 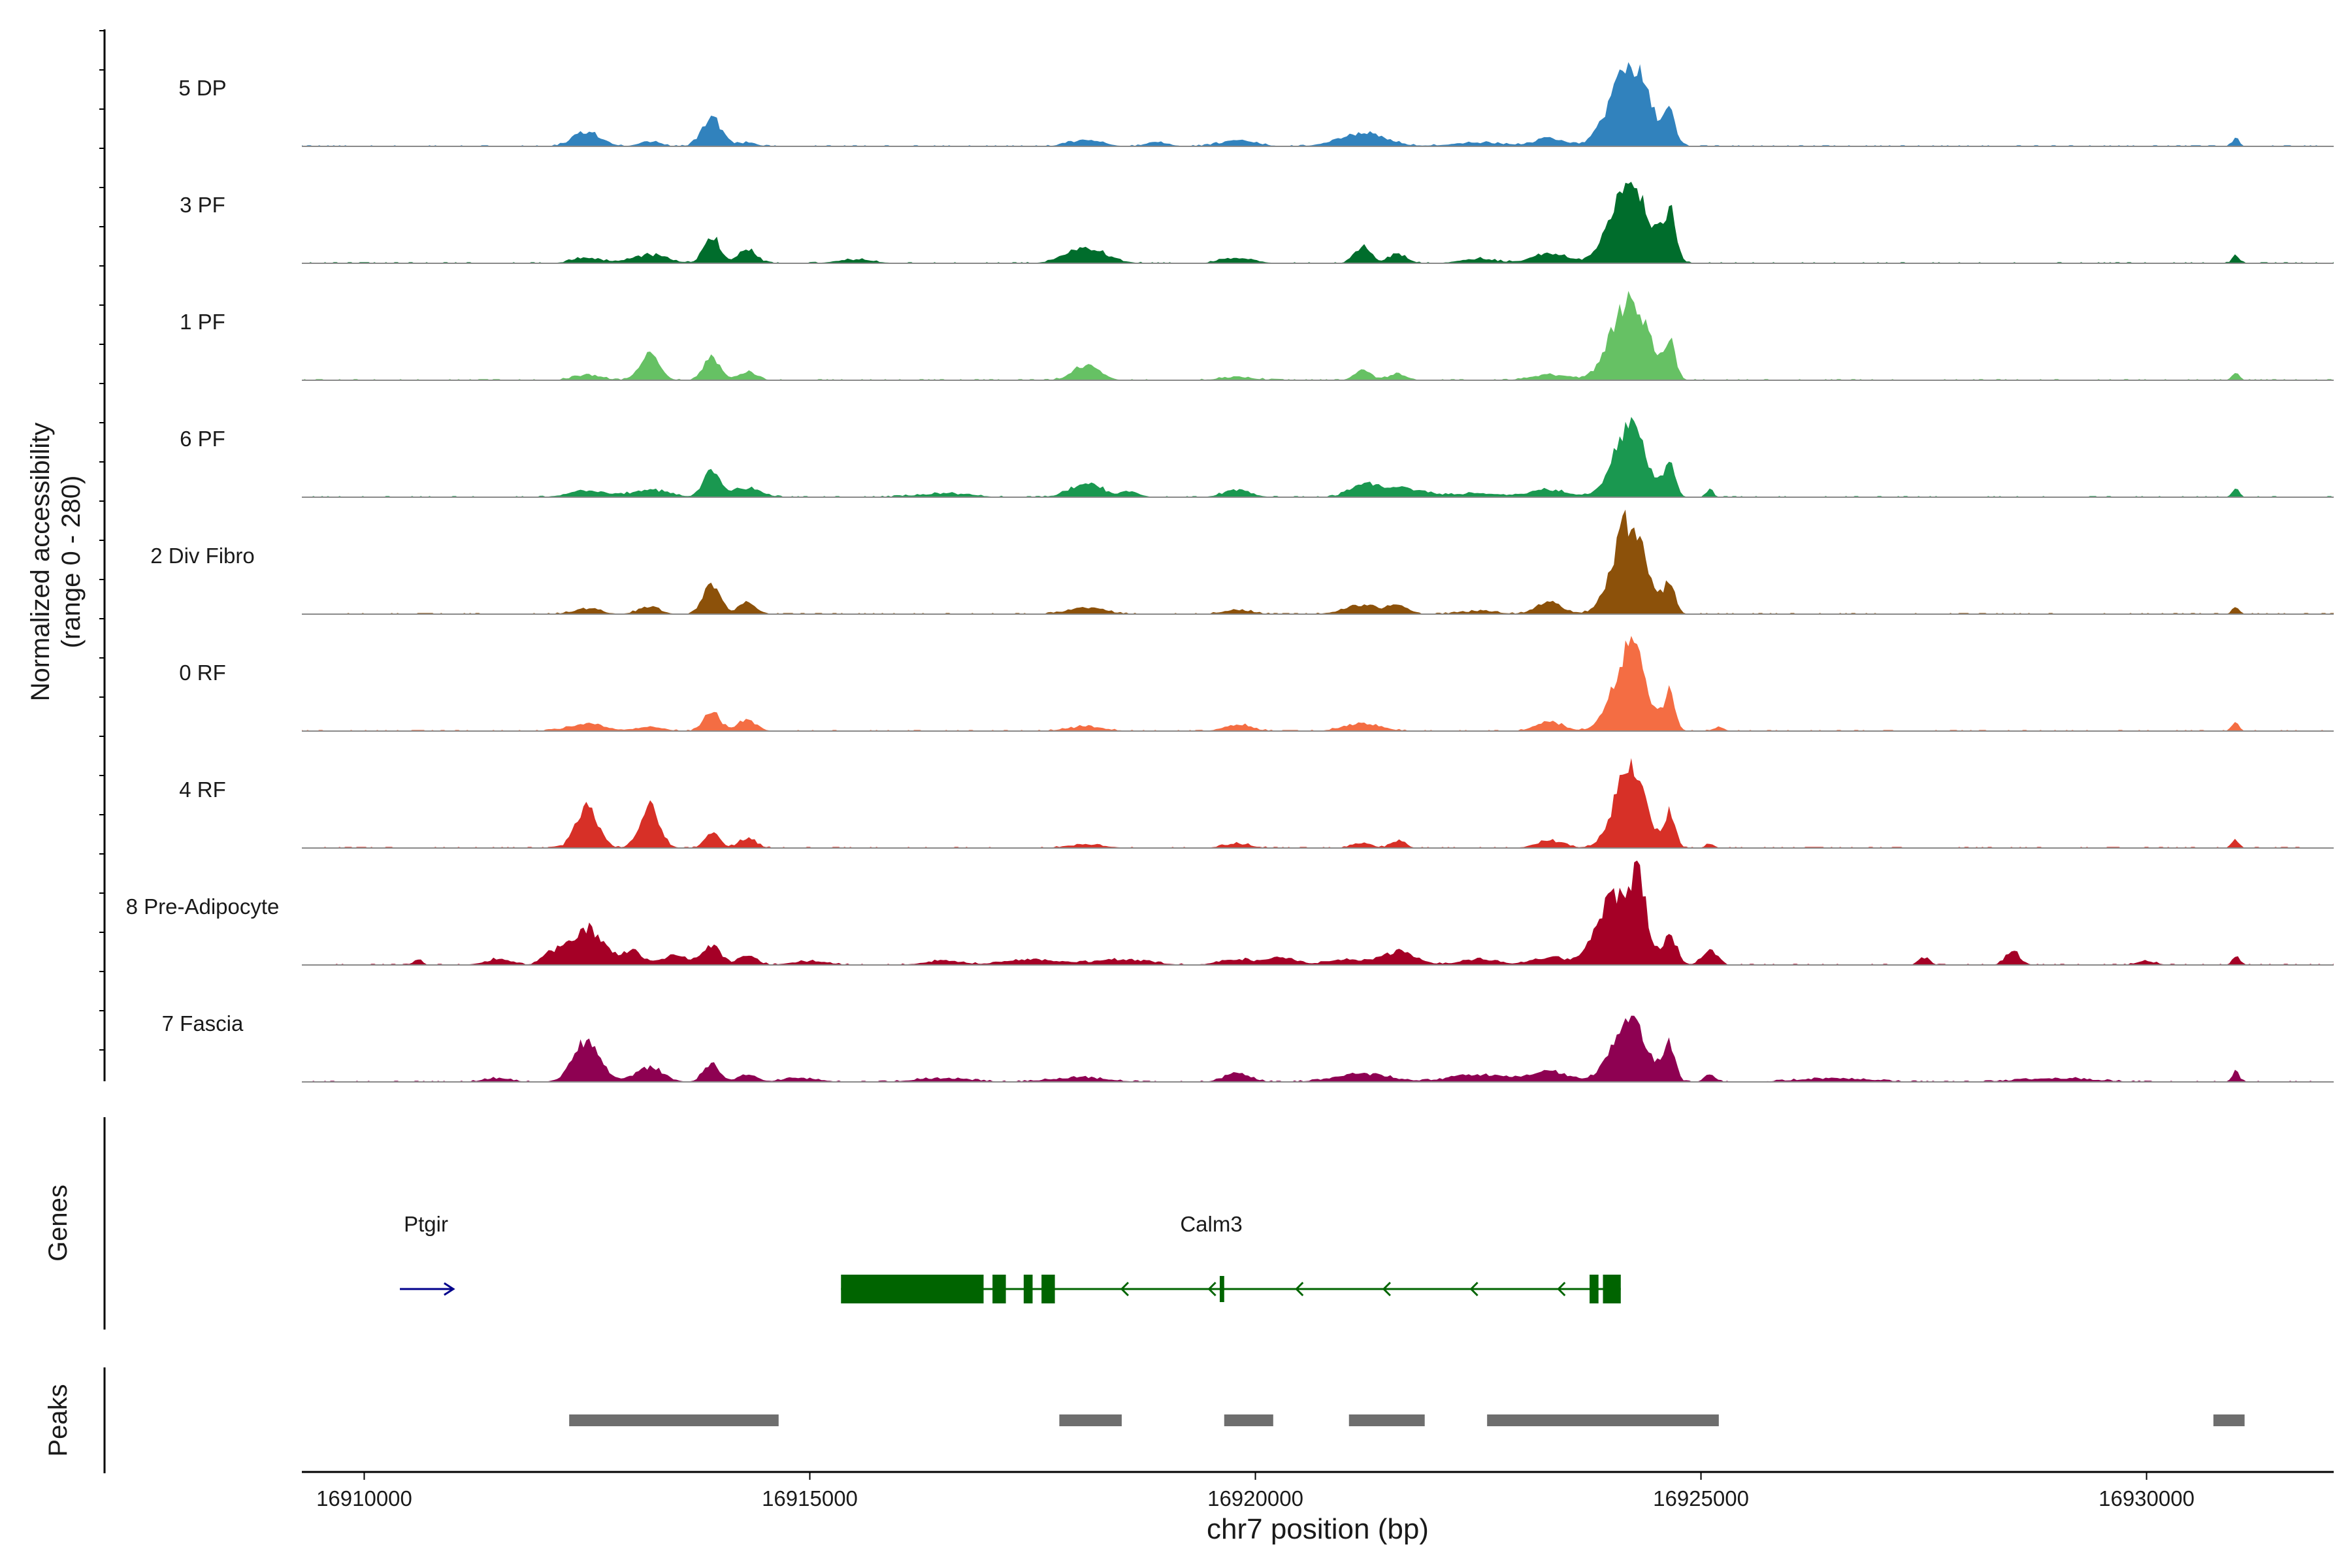 What do you see at coordinates (1318, 1529) in the screenshot?
I see `x-axis-label: chr7 position (bp)` at bounding box center [1318, 1529].